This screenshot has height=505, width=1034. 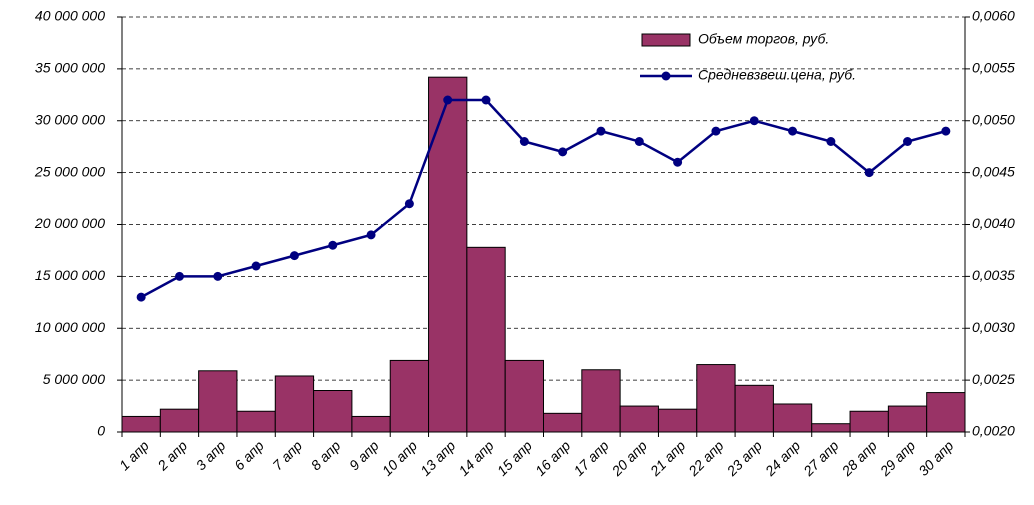 What do you see at coordinates (70, 68) in the screenshot?
I see `y-tick-label: 35 000 000` at bounding box center [70, 68].